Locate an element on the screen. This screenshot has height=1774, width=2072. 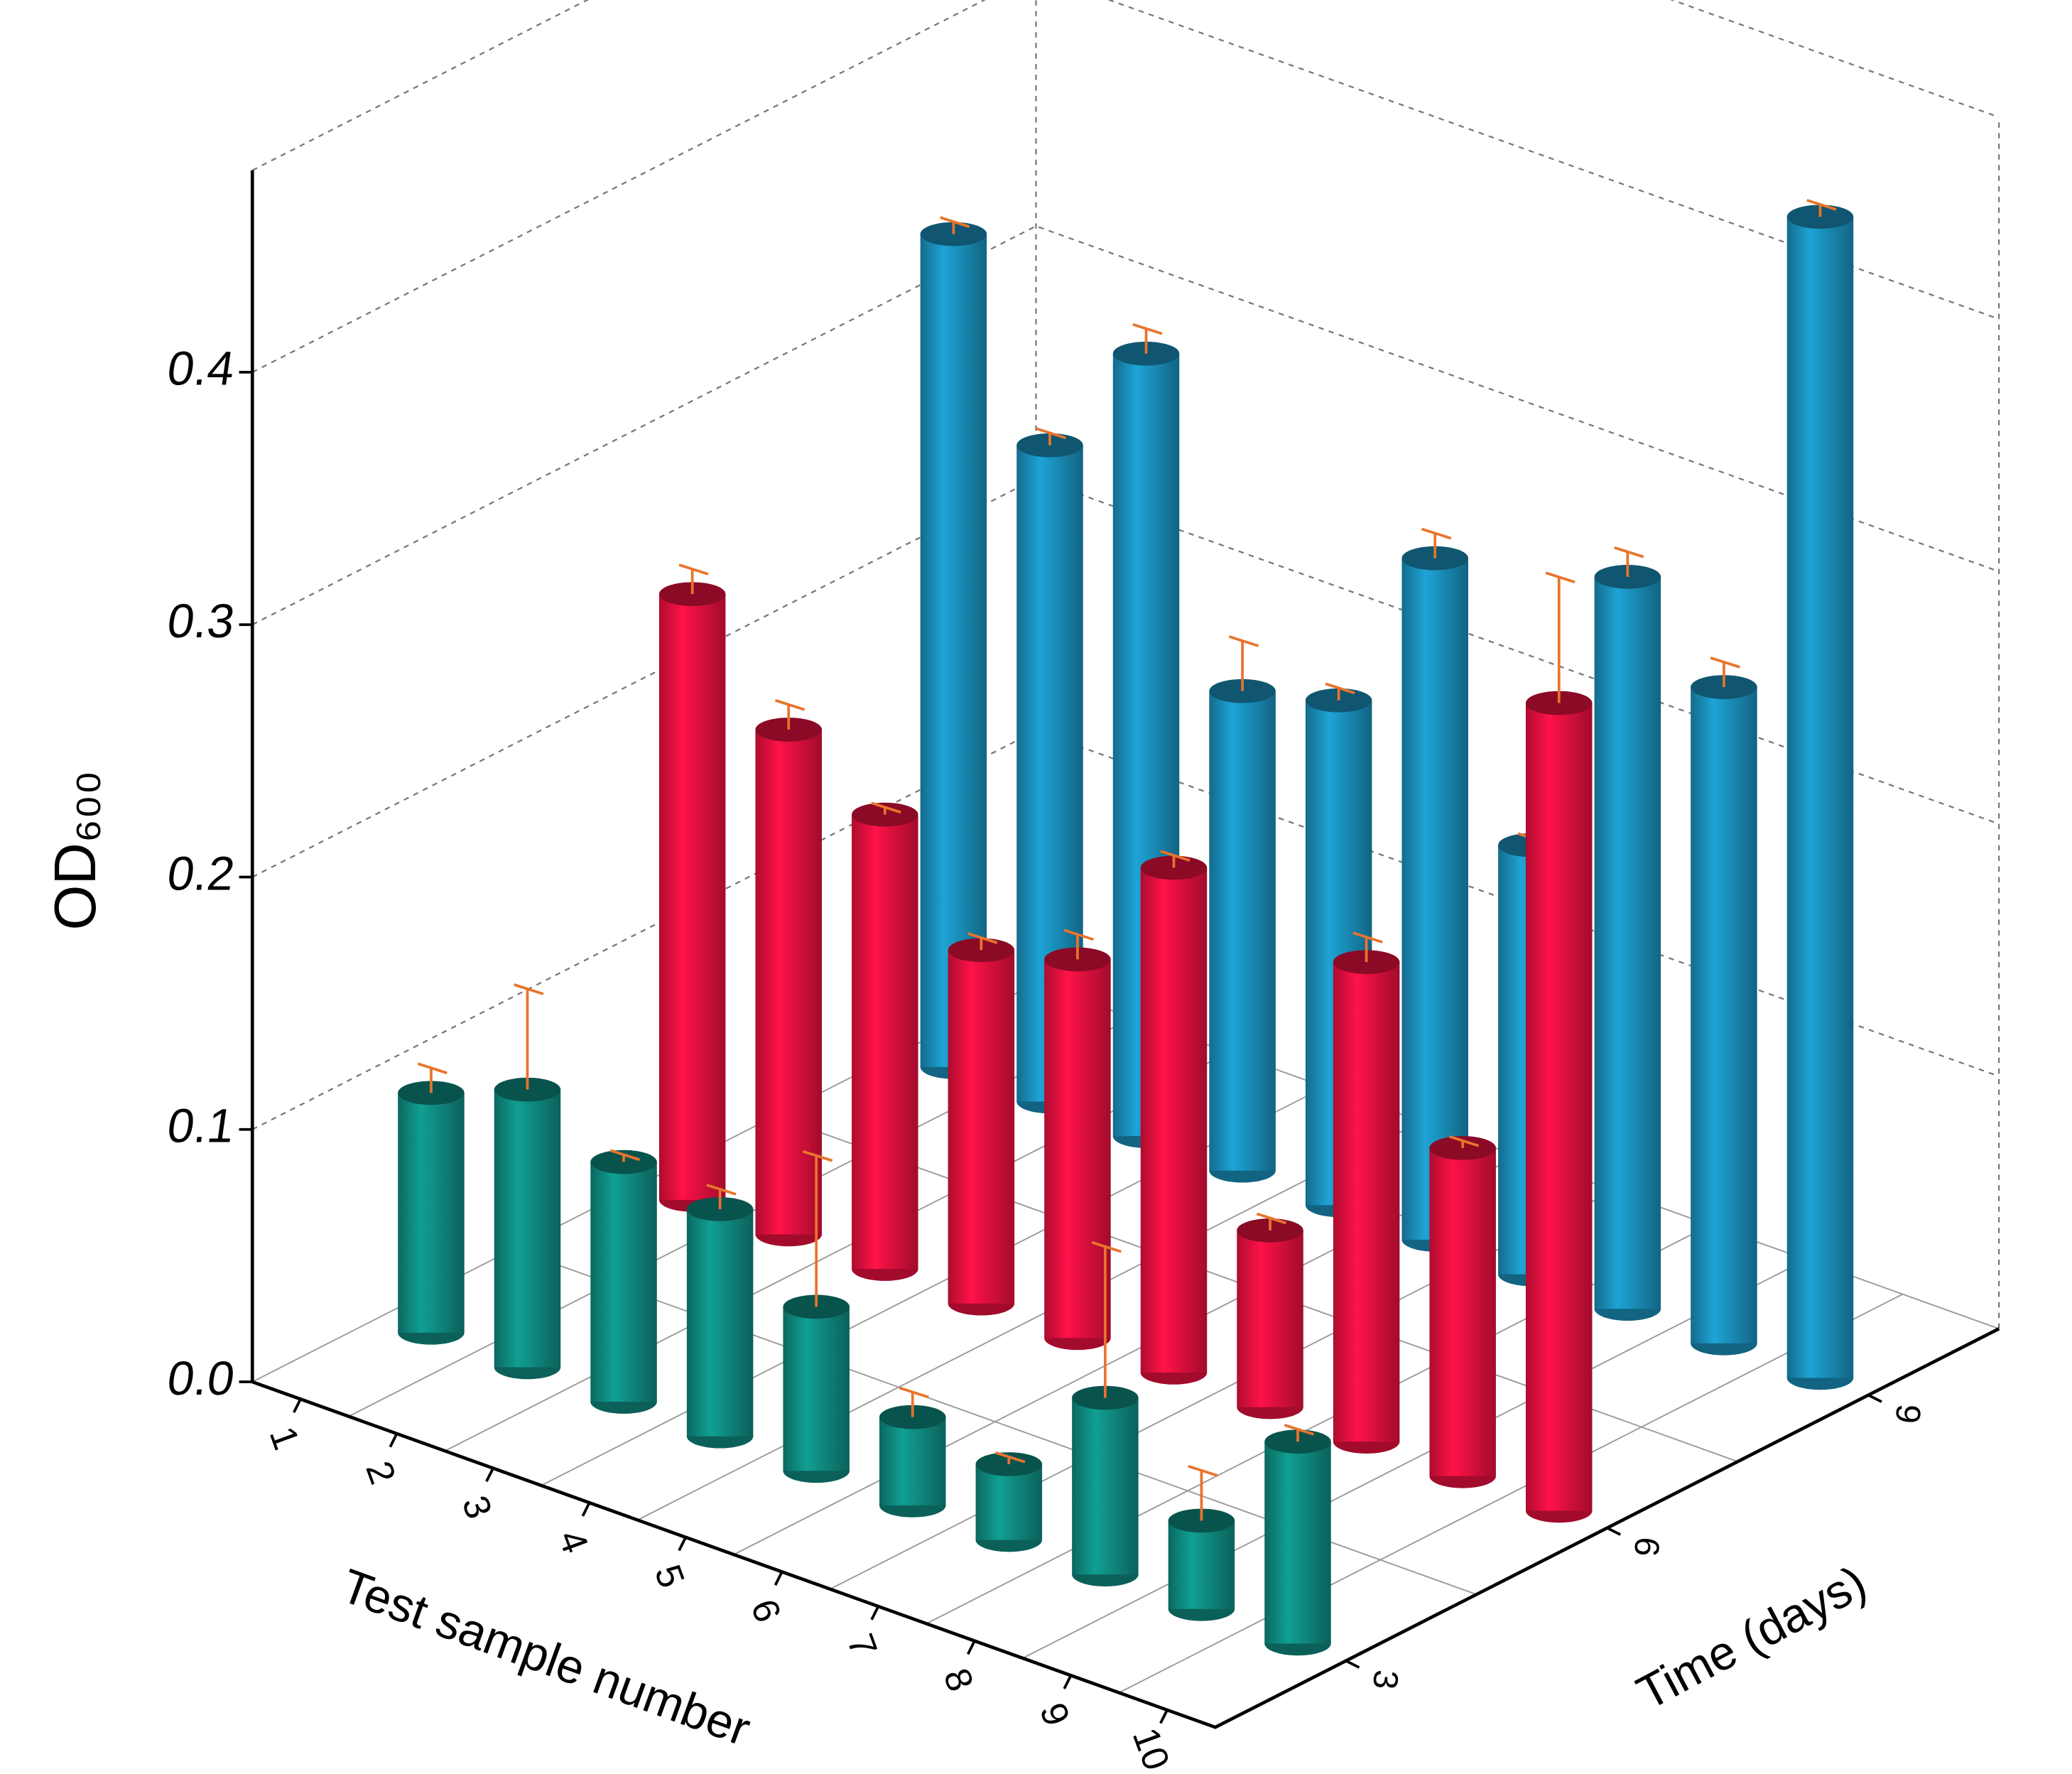
y-tick-label: 0.4 is located at coordinates (201, 369).